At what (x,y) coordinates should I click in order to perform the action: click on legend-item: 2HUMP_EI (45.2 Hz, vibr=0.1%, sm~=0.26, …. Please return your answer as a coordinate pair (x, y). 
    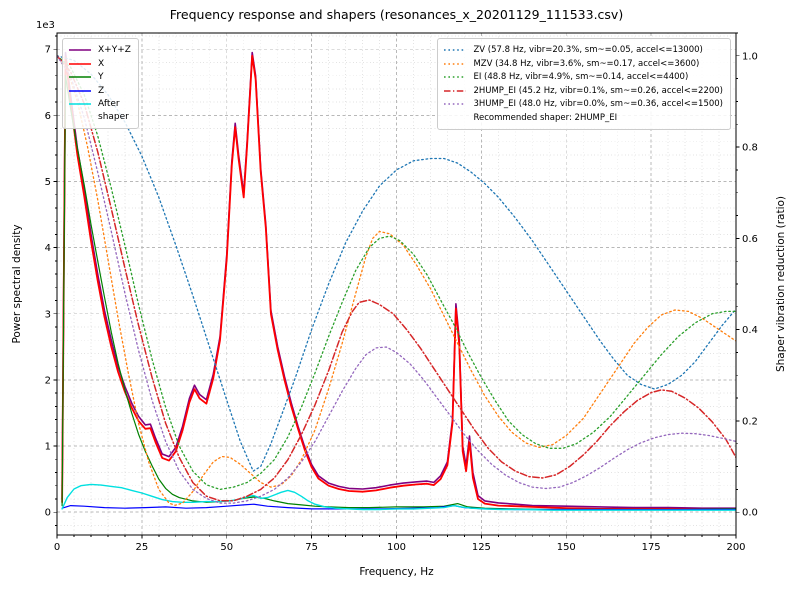
    Looking at the image, I should click on (583, 91).